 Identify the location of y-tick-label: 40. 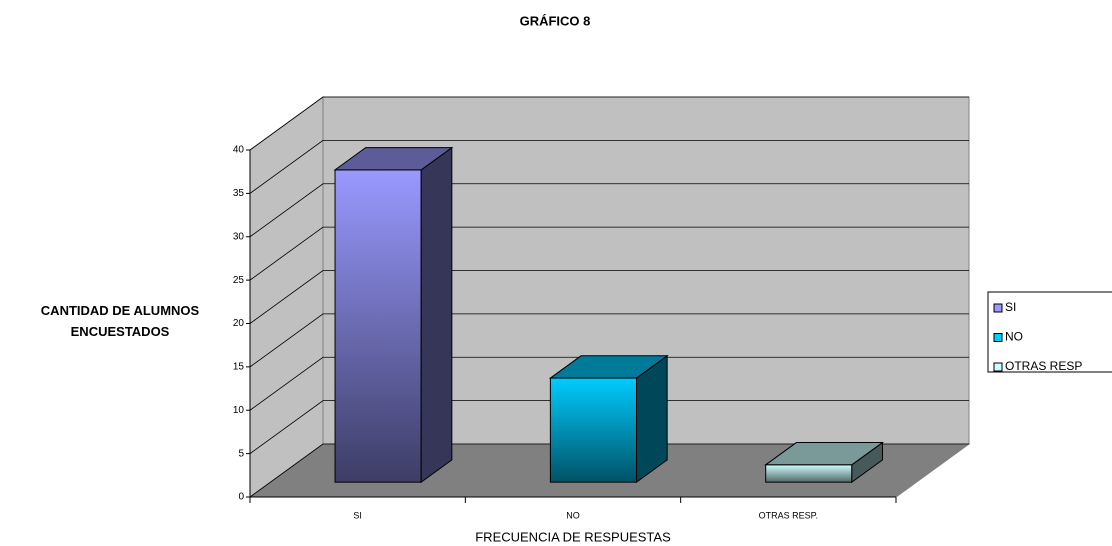
(239, 150).